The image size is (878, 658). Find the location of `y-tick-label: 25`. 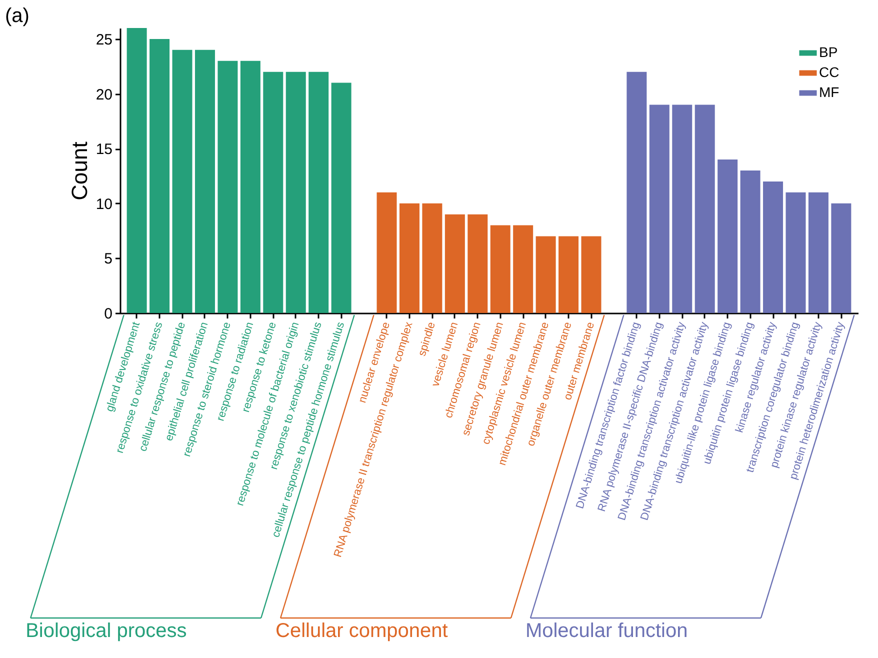

y-tick-label: 25 is located at coordinates (104, 39).